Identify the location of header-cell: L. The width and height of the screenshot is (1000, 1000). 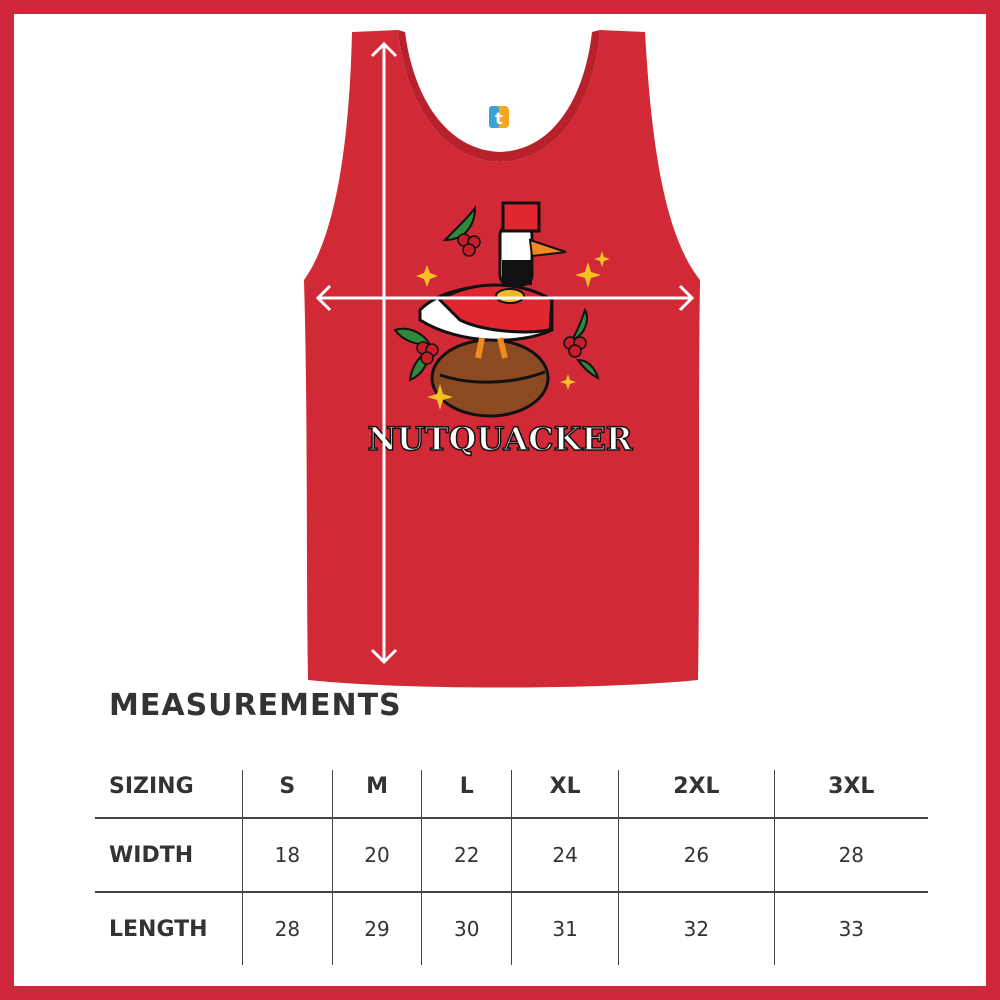
(466, 794).